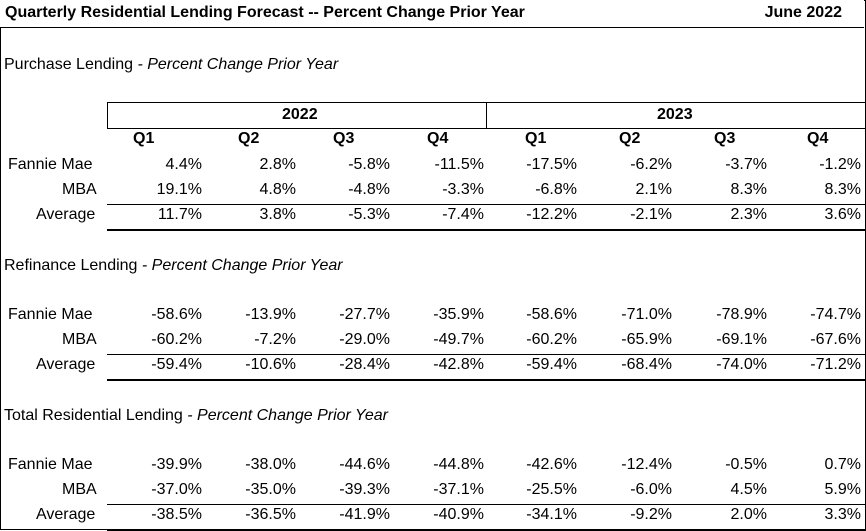 This screenshot has height=531, width=866. Describe the element at coordinates (741, 339) in the screenshot. I see `table-cell: -69.1%` at that location.